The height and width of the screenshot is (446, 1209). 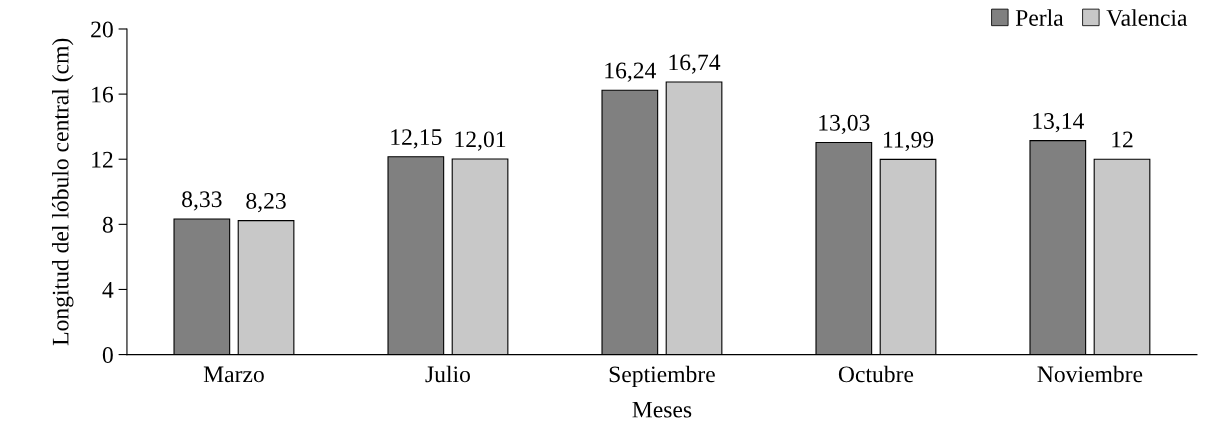 I want to click on x-tick-label: Julio, so click(x=447, y=374).